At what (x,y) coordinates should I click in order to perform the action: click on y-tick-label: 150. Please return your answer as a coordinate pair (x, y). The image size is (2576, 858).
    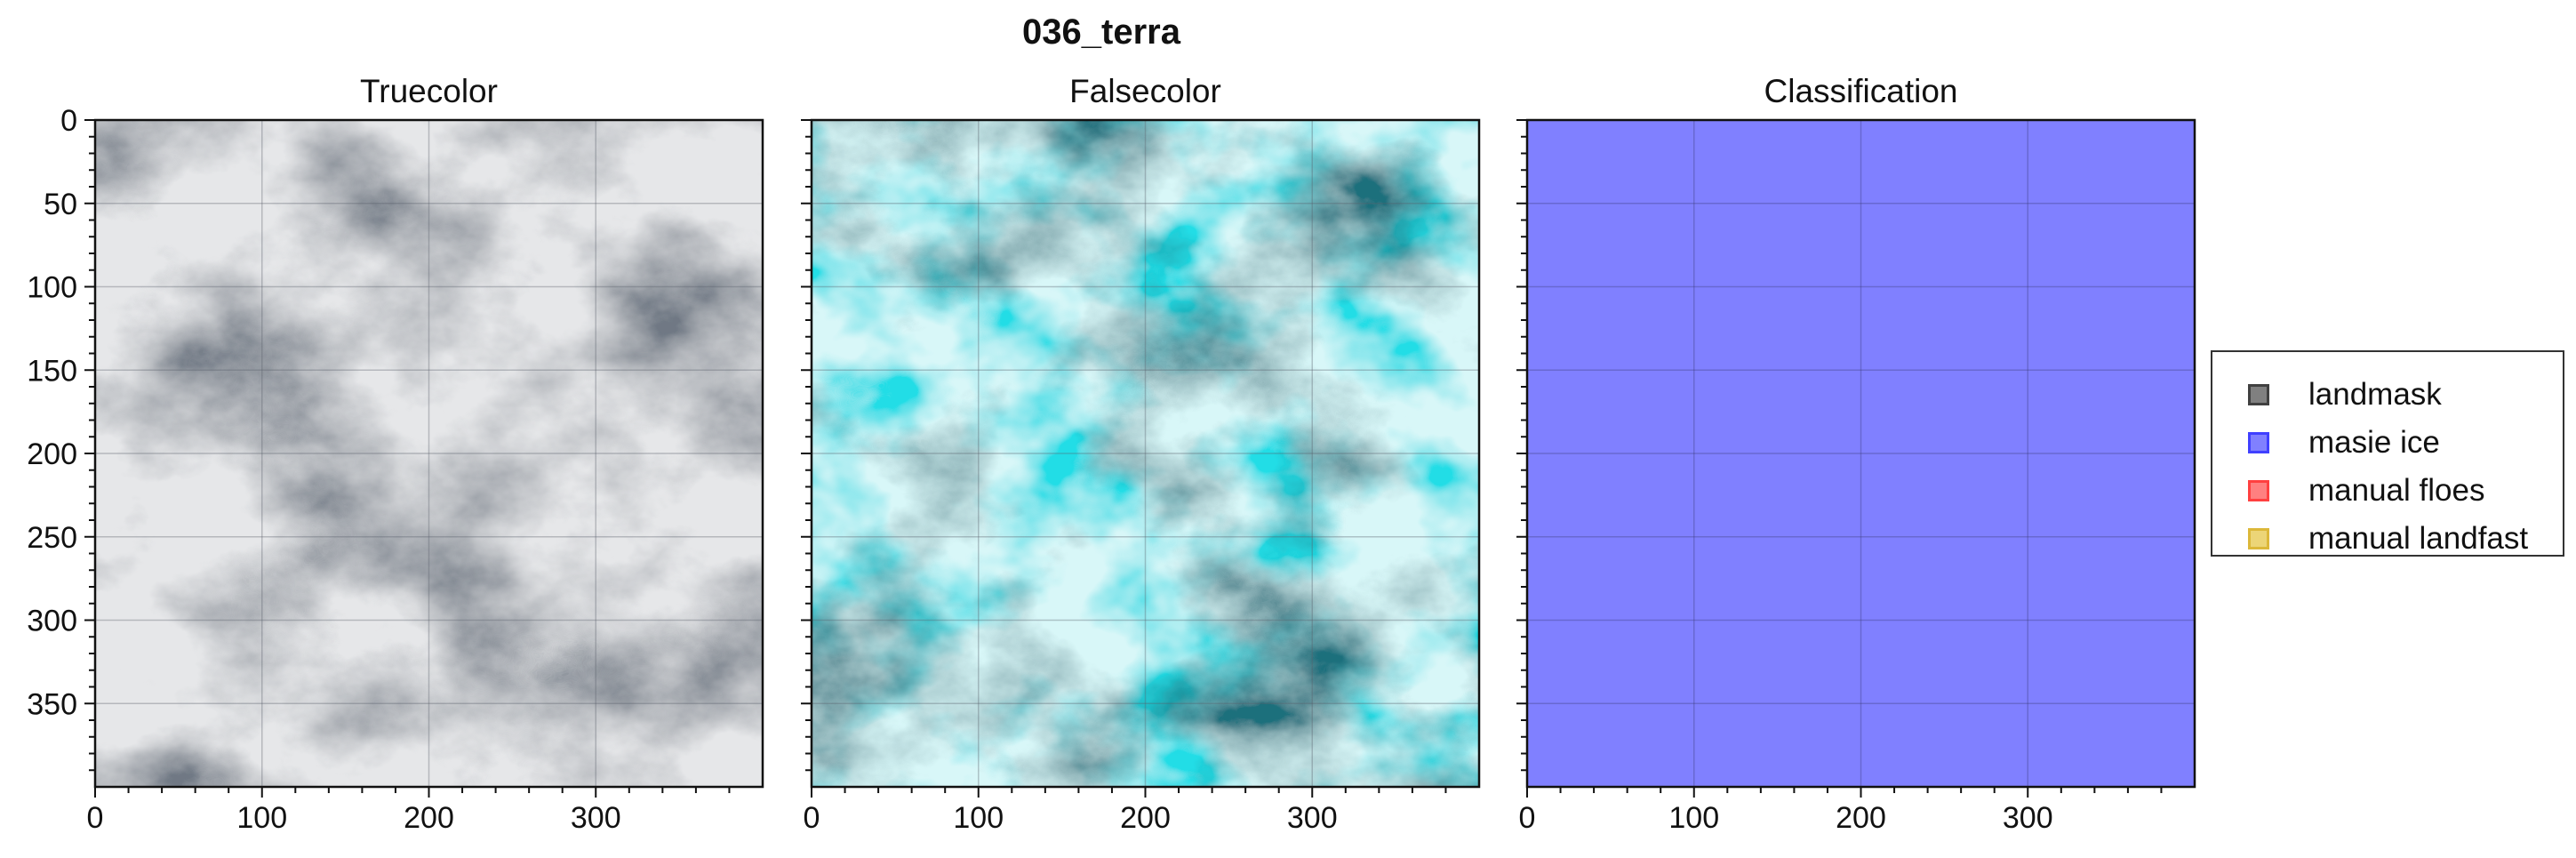
    Looking at the image, I should click on (52, 371).